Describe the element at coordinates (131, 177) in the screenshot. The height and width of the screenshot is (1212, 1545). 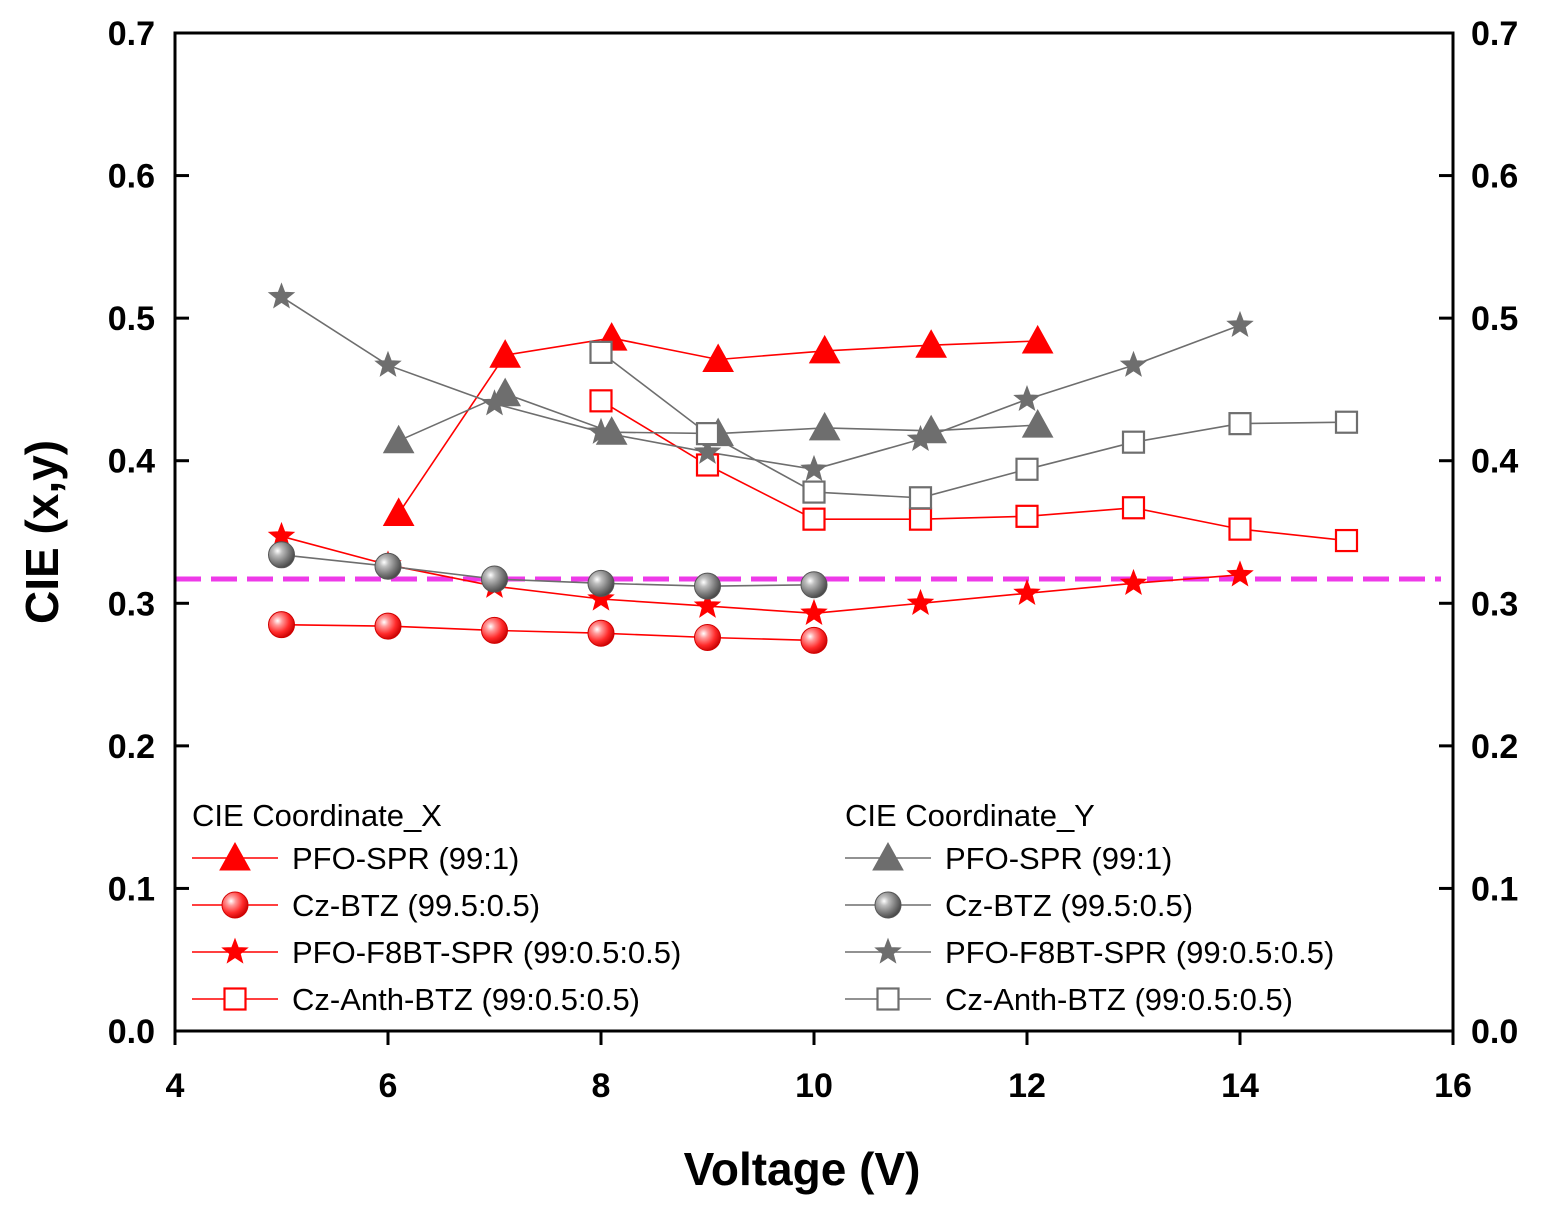
I see `y-tick-label-left: 0.6` at that location.